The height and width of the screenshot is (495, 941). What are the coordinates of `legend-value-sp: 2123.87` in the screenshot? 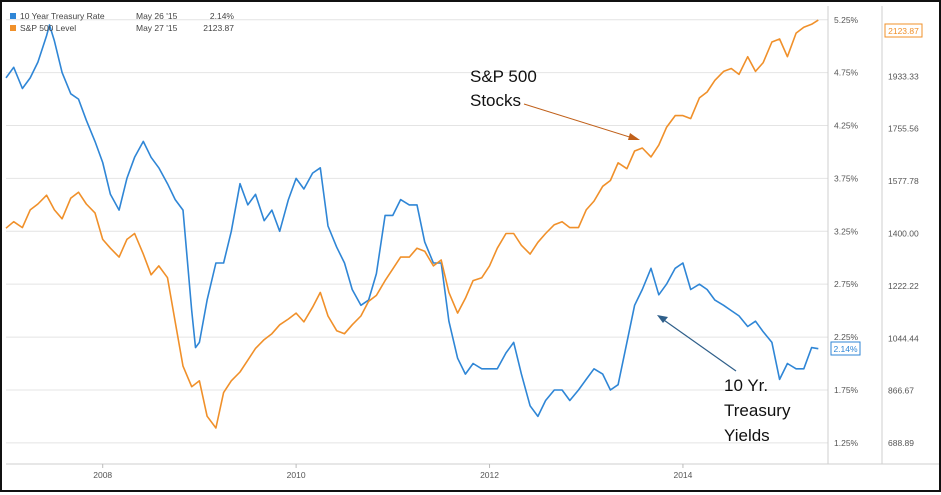 It's located at (218, 28).